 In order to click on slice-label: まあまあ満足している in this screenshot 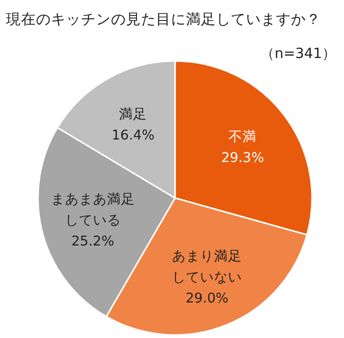, I will do `click(92, 209)`.